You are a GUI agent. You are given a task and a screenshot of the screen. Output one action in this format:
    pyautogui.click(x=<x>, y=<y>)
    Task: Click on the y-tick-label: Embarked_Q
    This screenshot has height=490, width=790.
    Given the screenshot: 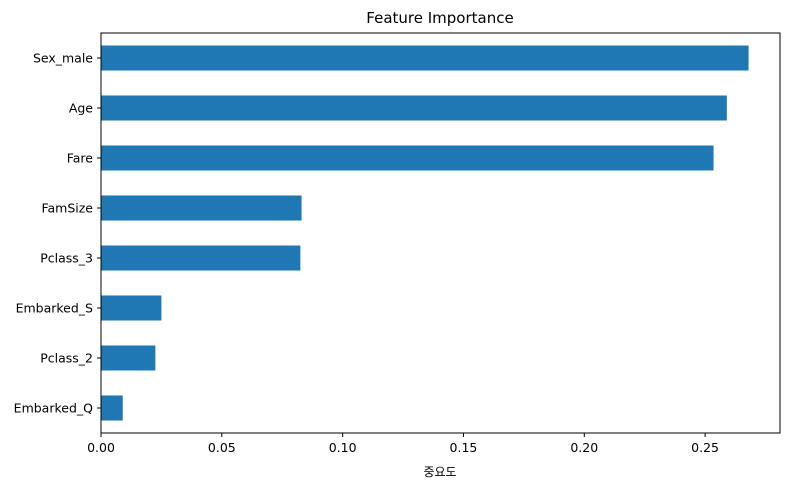 What is the action you would take?
    pyautogui.click(x=53, y=408)
    